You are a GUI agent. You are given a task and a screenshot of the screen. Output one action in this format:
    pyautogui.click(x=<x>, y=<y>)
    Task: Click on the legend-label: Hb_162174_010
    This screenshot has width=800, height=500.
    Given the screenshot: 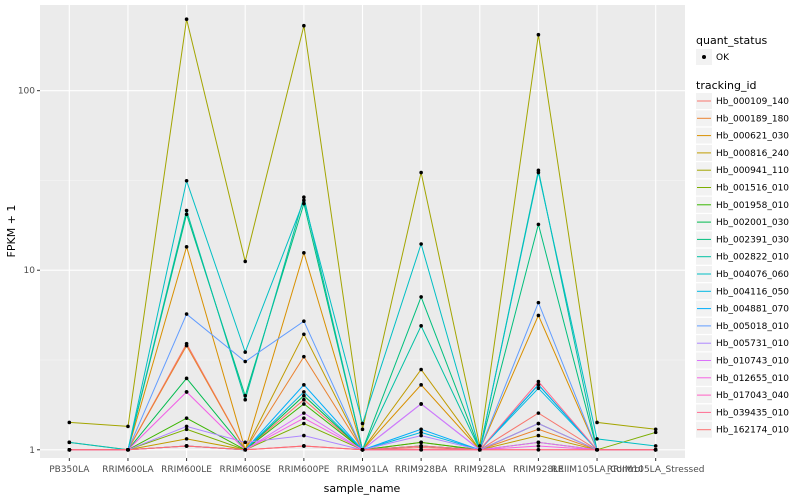 What is the action you would take?
    pyautogui.click(x=752, y=431)
    